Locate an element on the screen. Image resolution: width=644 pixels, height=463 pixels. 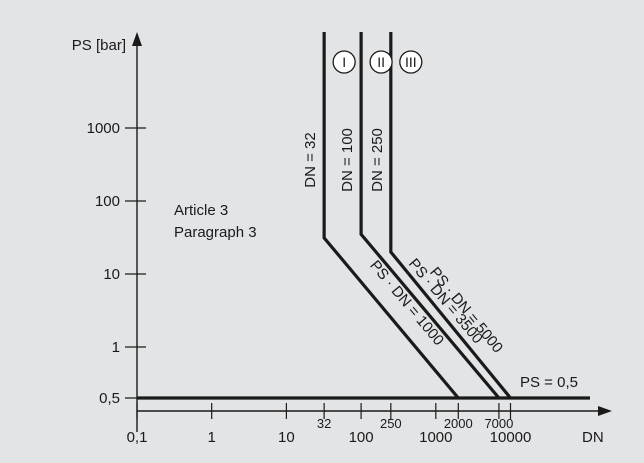
x-mark-label: 250 is located at coordinates (391, 423).